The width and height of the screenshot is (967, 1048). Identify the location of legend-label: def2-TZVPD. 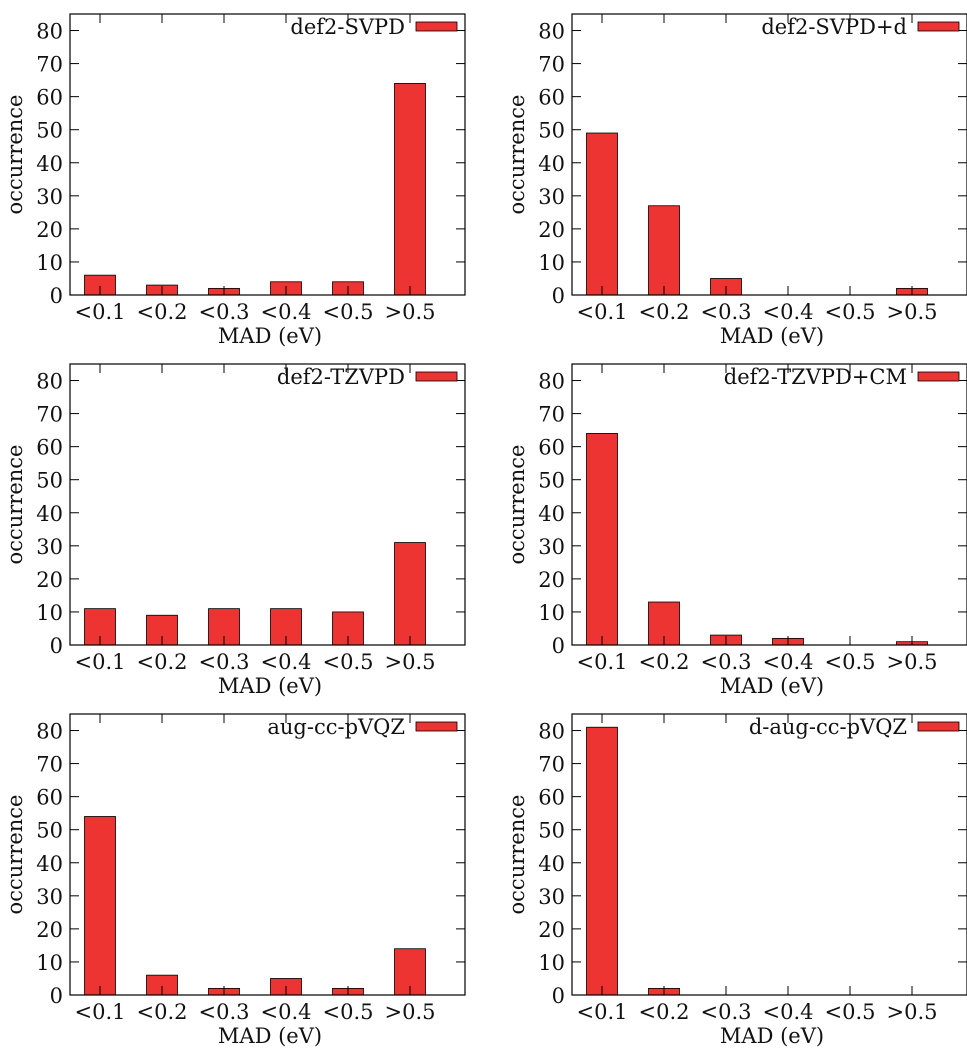
(341, 377).